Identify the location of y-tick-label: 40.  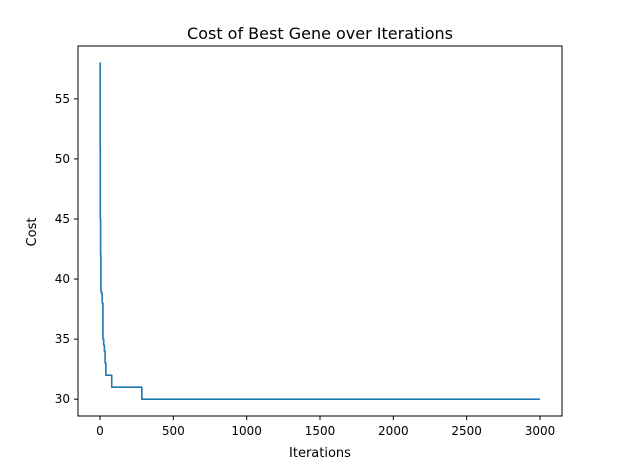
(62, 279).